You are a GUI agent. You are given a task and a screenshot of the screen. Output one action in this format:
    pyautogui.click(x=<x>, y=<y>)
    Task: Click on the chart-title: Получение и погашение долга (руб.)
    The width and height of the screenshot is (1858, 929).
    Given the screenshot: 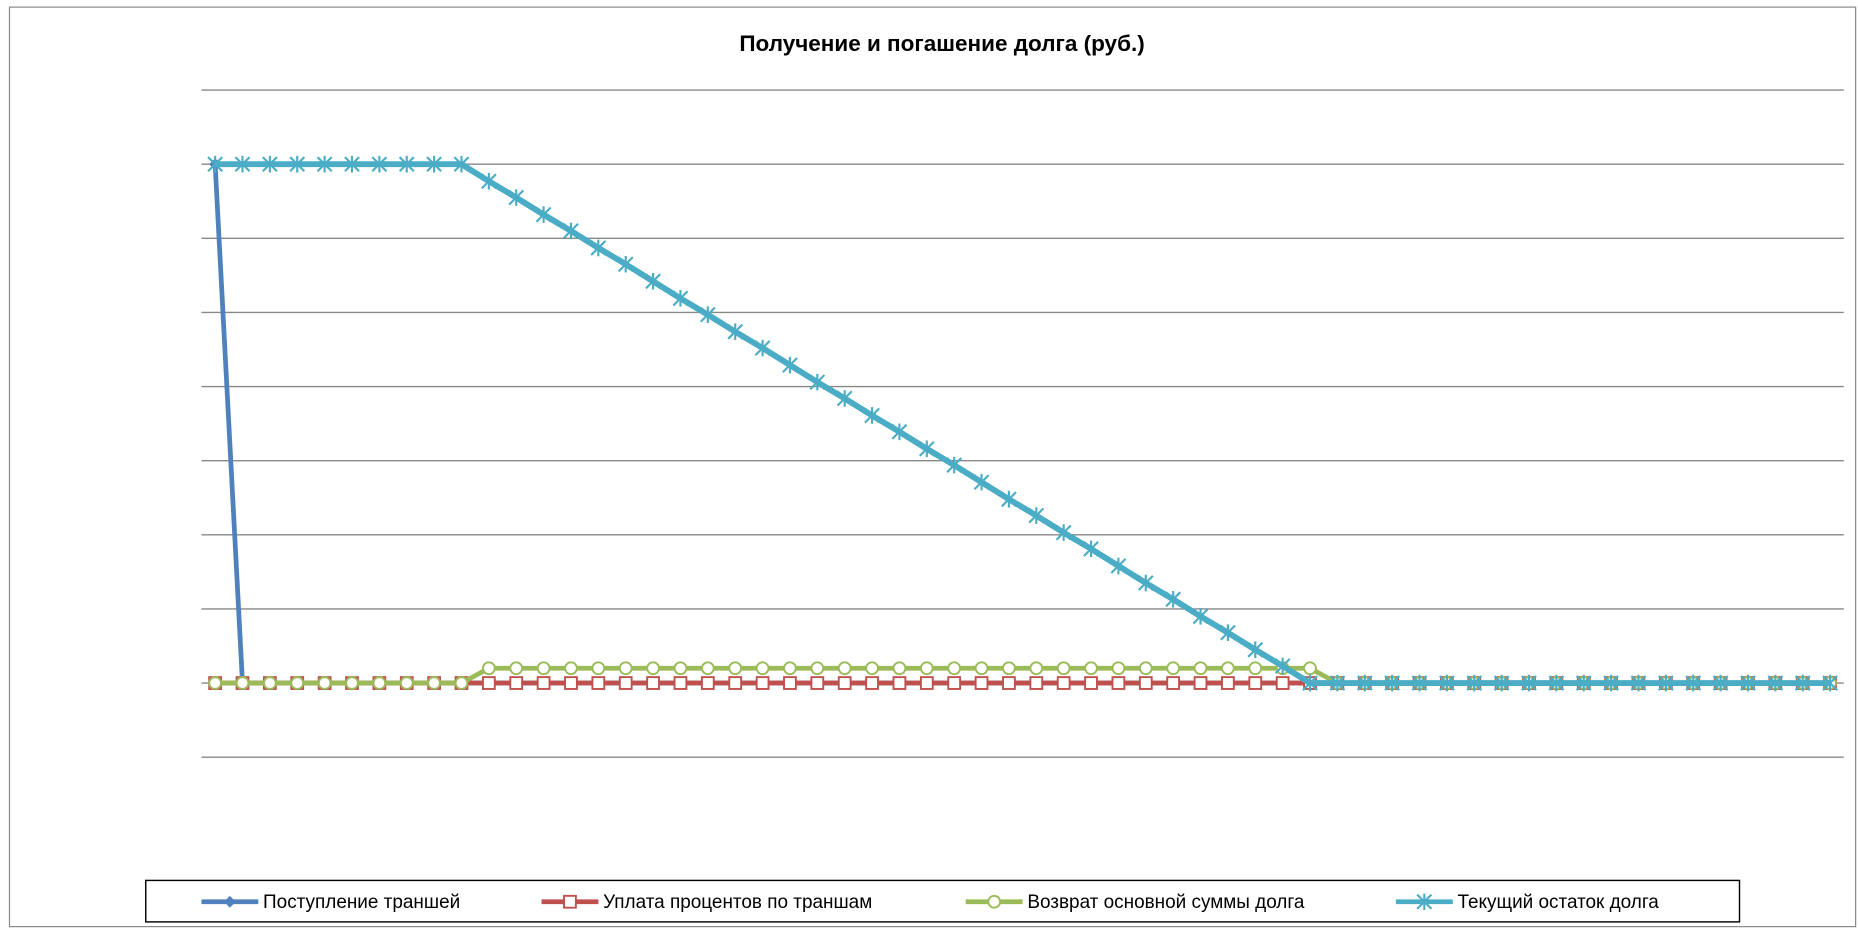 What is the action you would take?
    pyautogui.click(x=941, y=43)
    